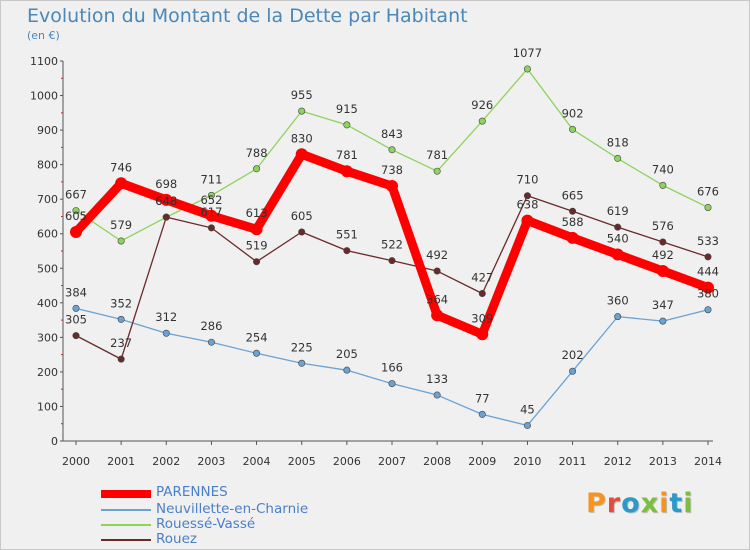  I want to click on x-tick-label: 2010, so click(527, 461).